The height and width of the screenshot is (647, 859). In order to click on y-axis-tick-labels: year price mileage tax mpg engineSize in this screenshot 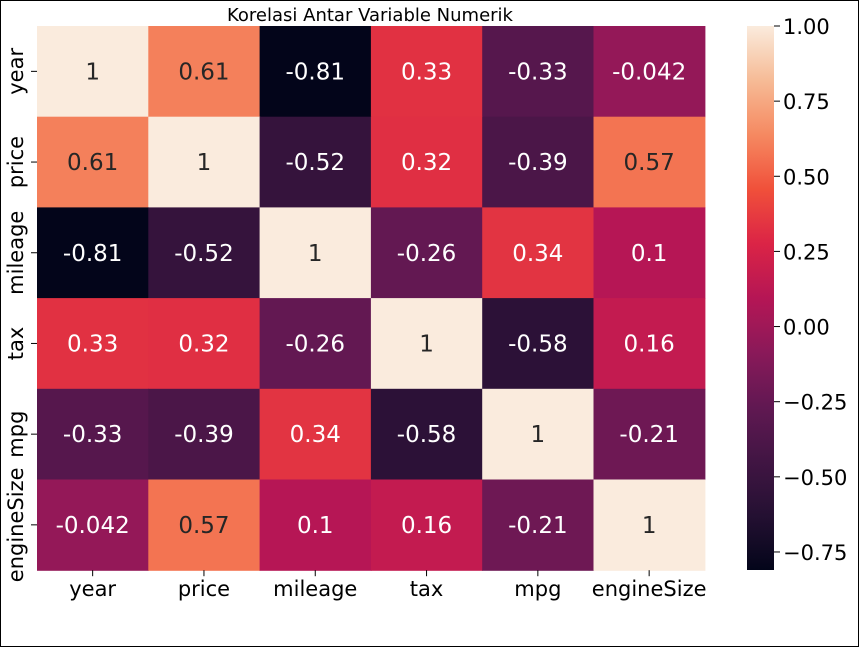, I will do `click(20, 315)`.